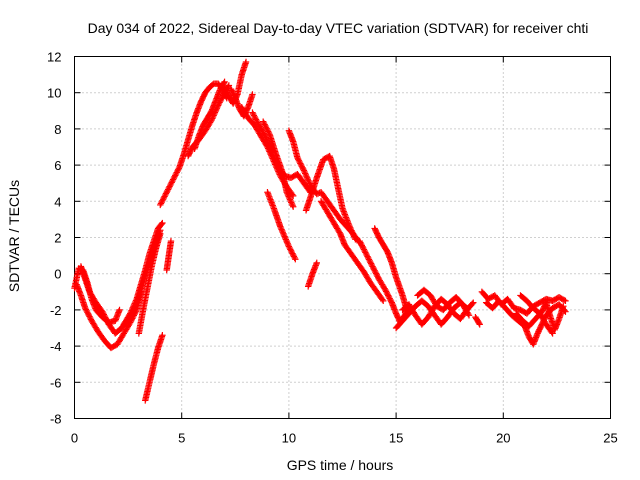 Image resolution: width=640 pixels, height=480 pixels. I want to click on x-axis-label: GPS time / hours, so click(340, 465).